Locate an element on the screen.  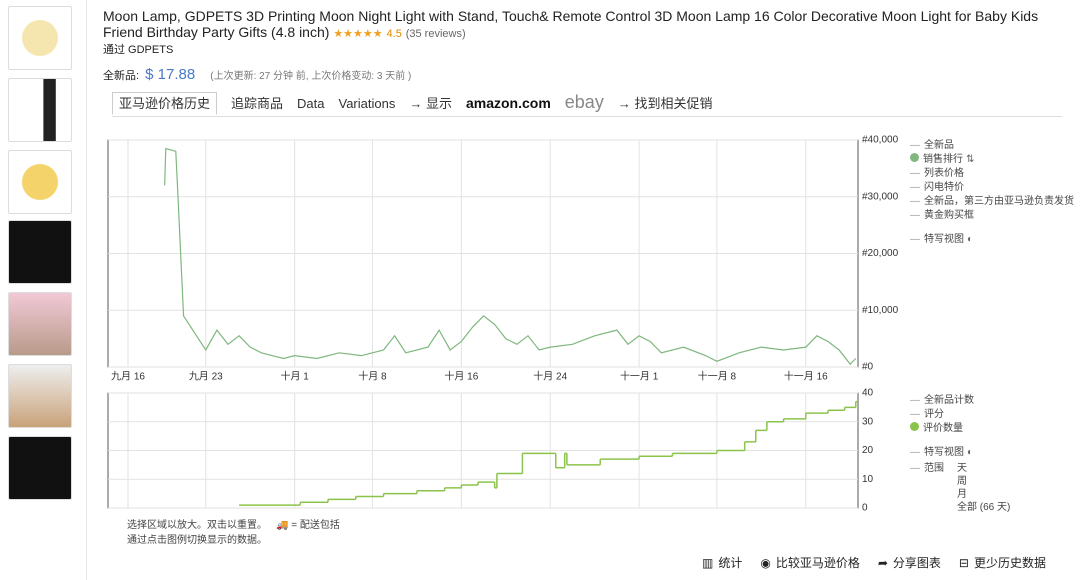
action-icon: ◉ is located at coordinates (765, 563).